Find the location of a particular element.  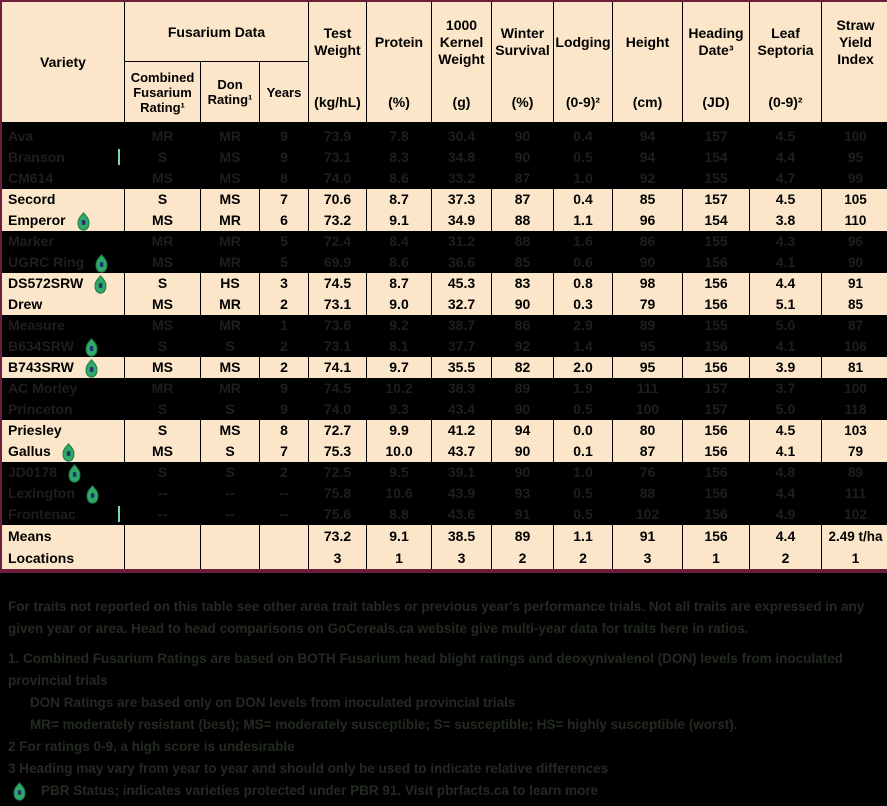

data-cell: 38.7 is located at coordinates (462, 325).